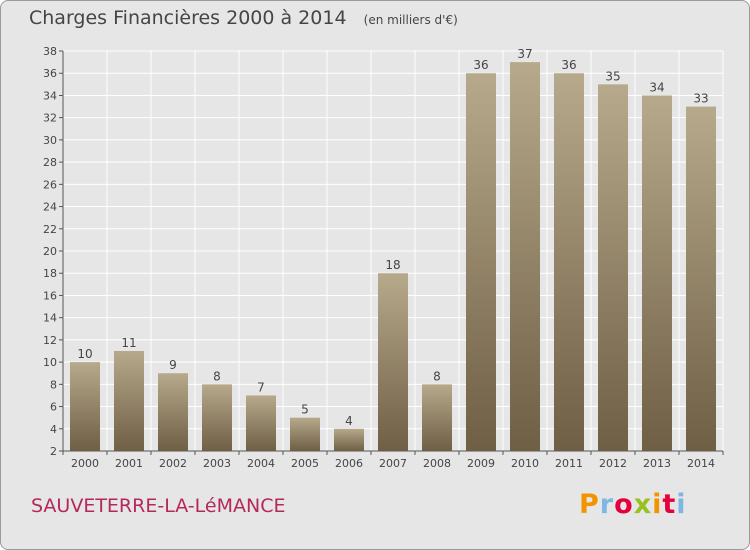 The image size is (750, 550). Describe the element at coordinates (393, 463) in the screenshot. I see `x-tick-label: 2007` at that location.